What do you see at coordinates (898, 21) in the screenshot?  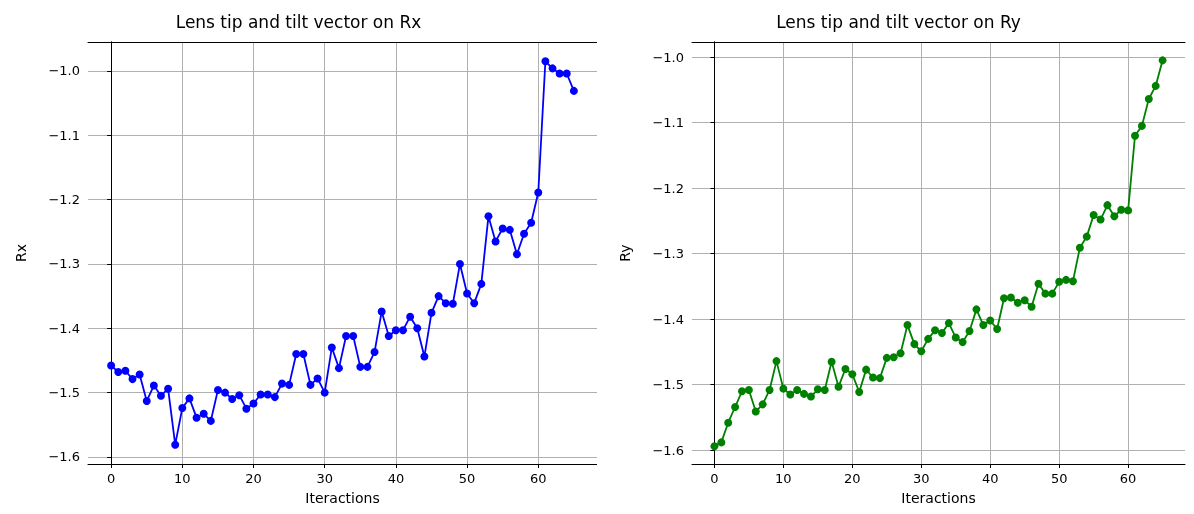 I see `chart-title: Lens tip and tilt vector on Ry` at bounding box center [898, 21].